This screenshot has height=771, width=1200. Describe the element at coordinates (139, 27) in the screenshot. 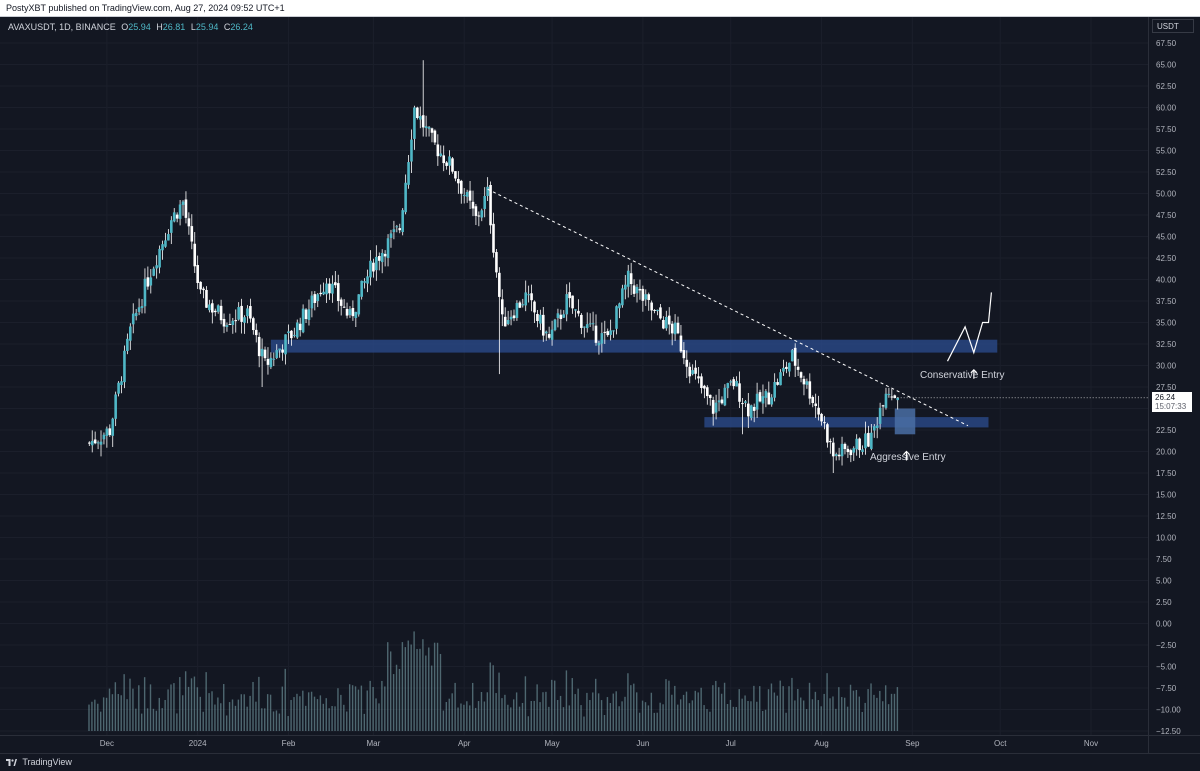

I see `open-value: 25.94` at that location.